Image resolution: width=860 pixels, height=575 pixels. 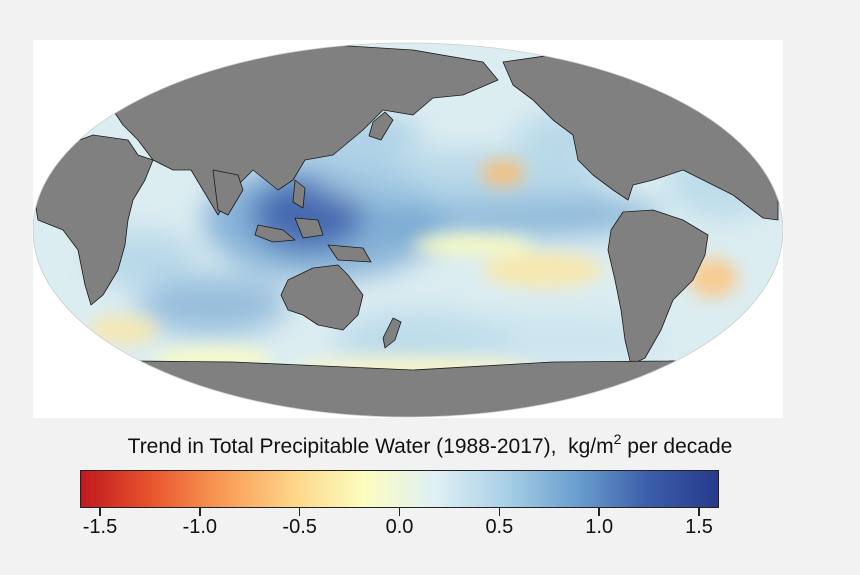 I want to click on philippines, so click(x=299, y=194).